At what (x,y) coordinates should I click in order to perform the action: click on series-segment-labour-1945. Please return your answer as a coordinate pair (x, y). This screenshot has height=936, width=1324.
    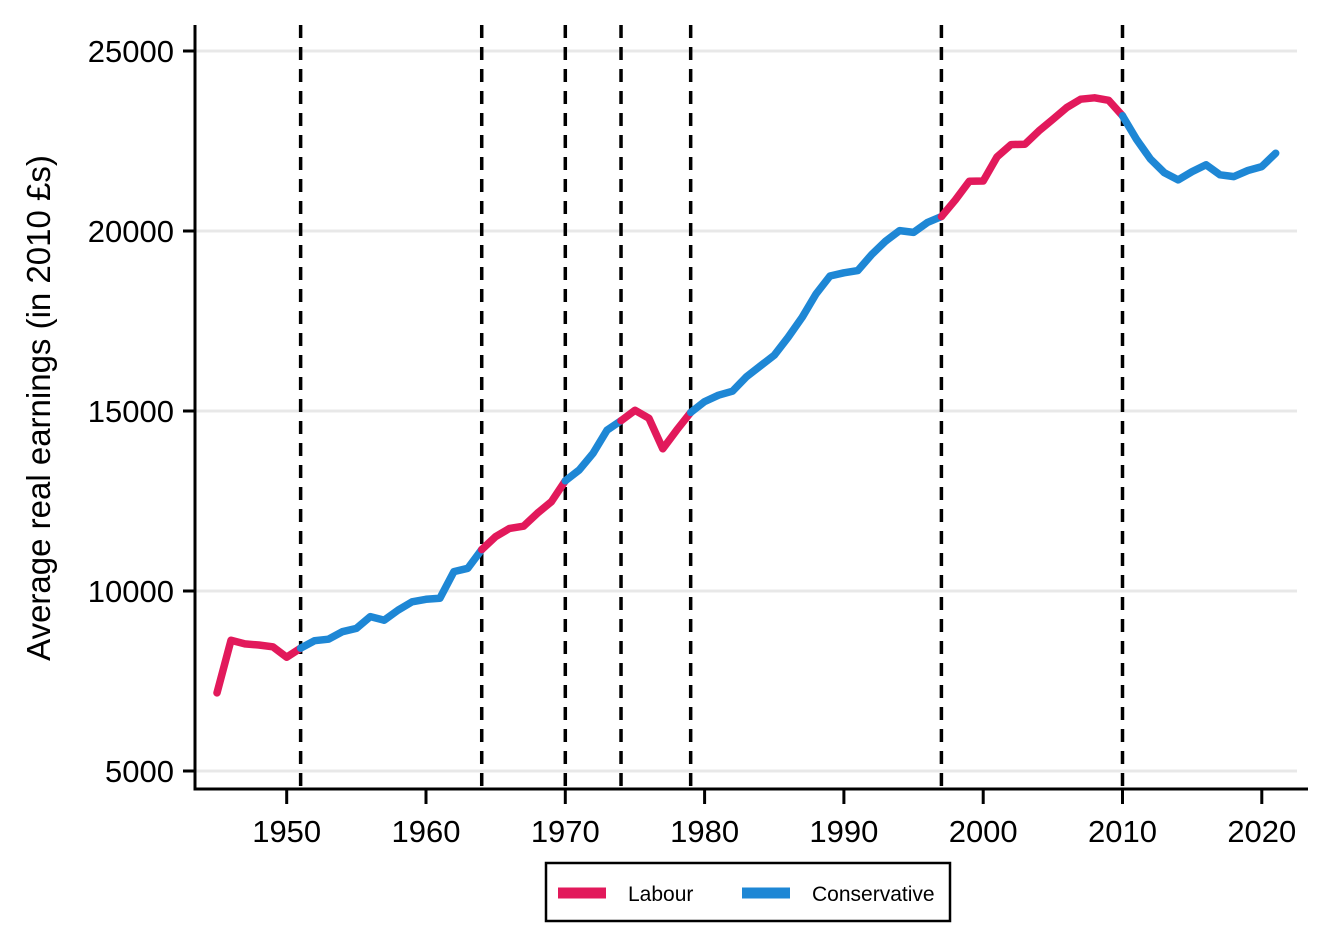
    Looking at the image, I should click on (259, 666).